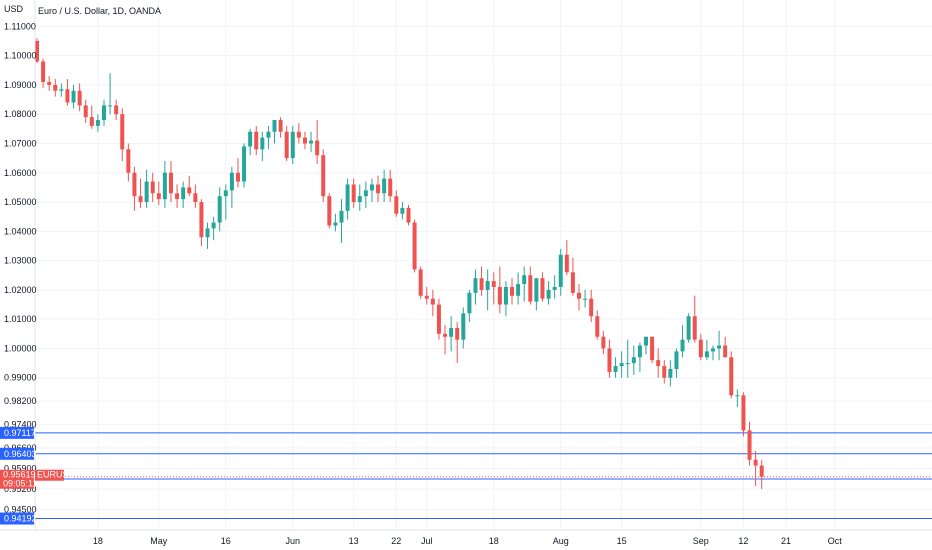 The width and height of the screenshot is (932, 550). Describe the element at coordinates (226, 541) in the screenshot. I see `x-tick-label: 16` at that location.